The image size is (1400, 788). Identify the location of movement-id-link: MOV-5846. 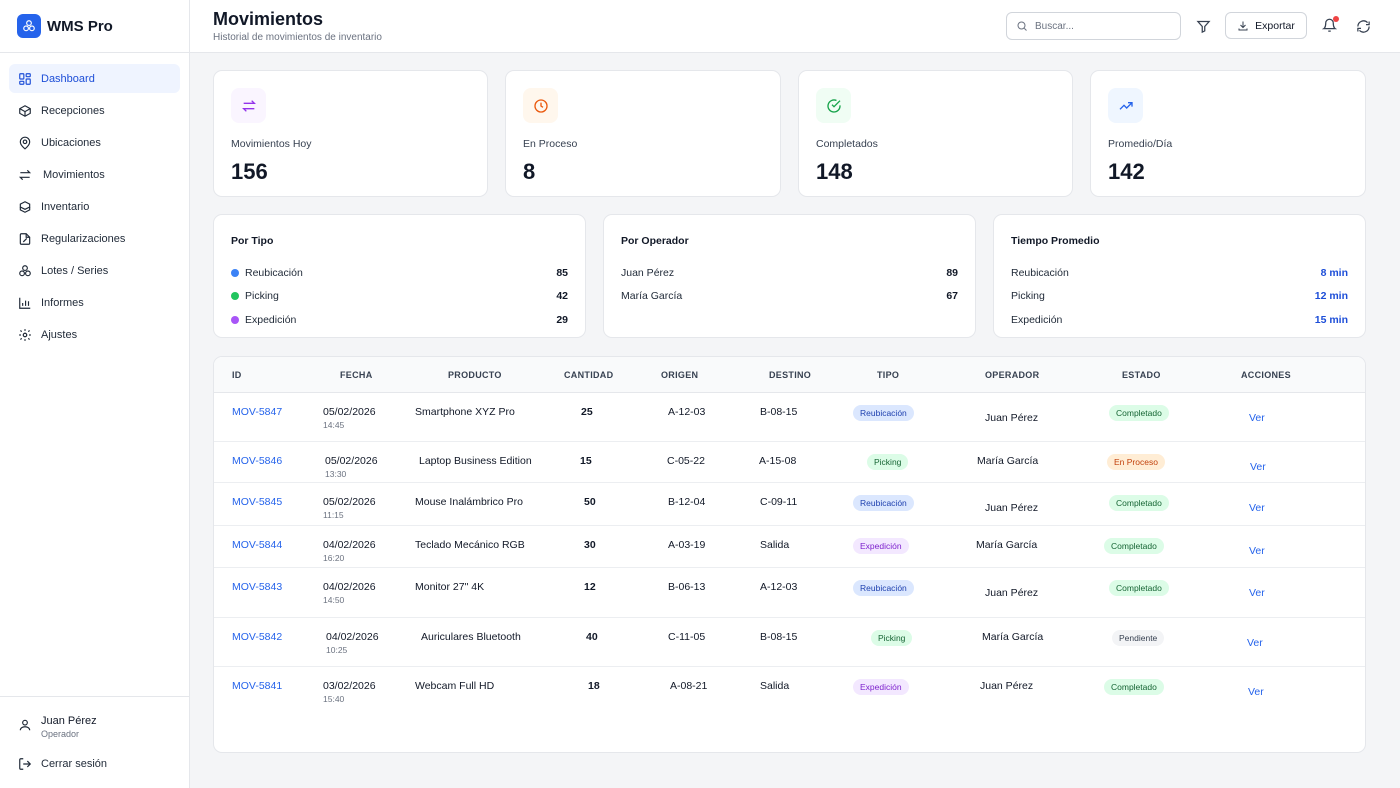
(257, 461).